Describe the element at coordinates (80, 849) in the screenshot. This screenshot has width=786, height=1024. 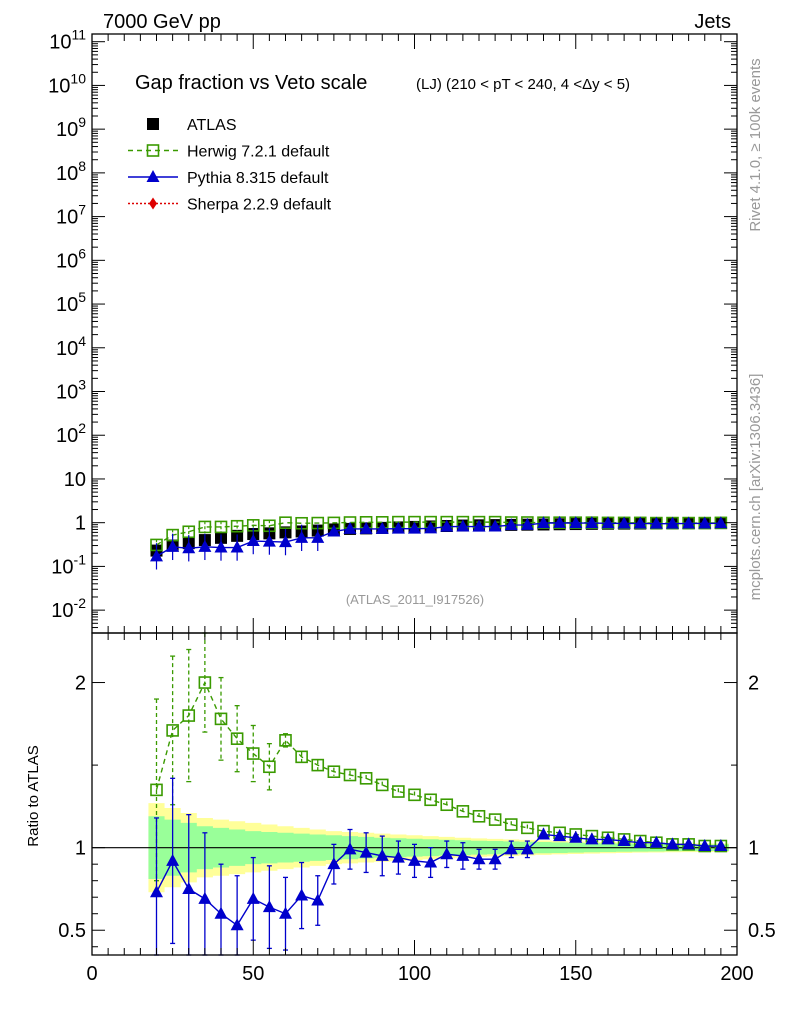
I see `ratio-y-tick-label: 1` at that location.